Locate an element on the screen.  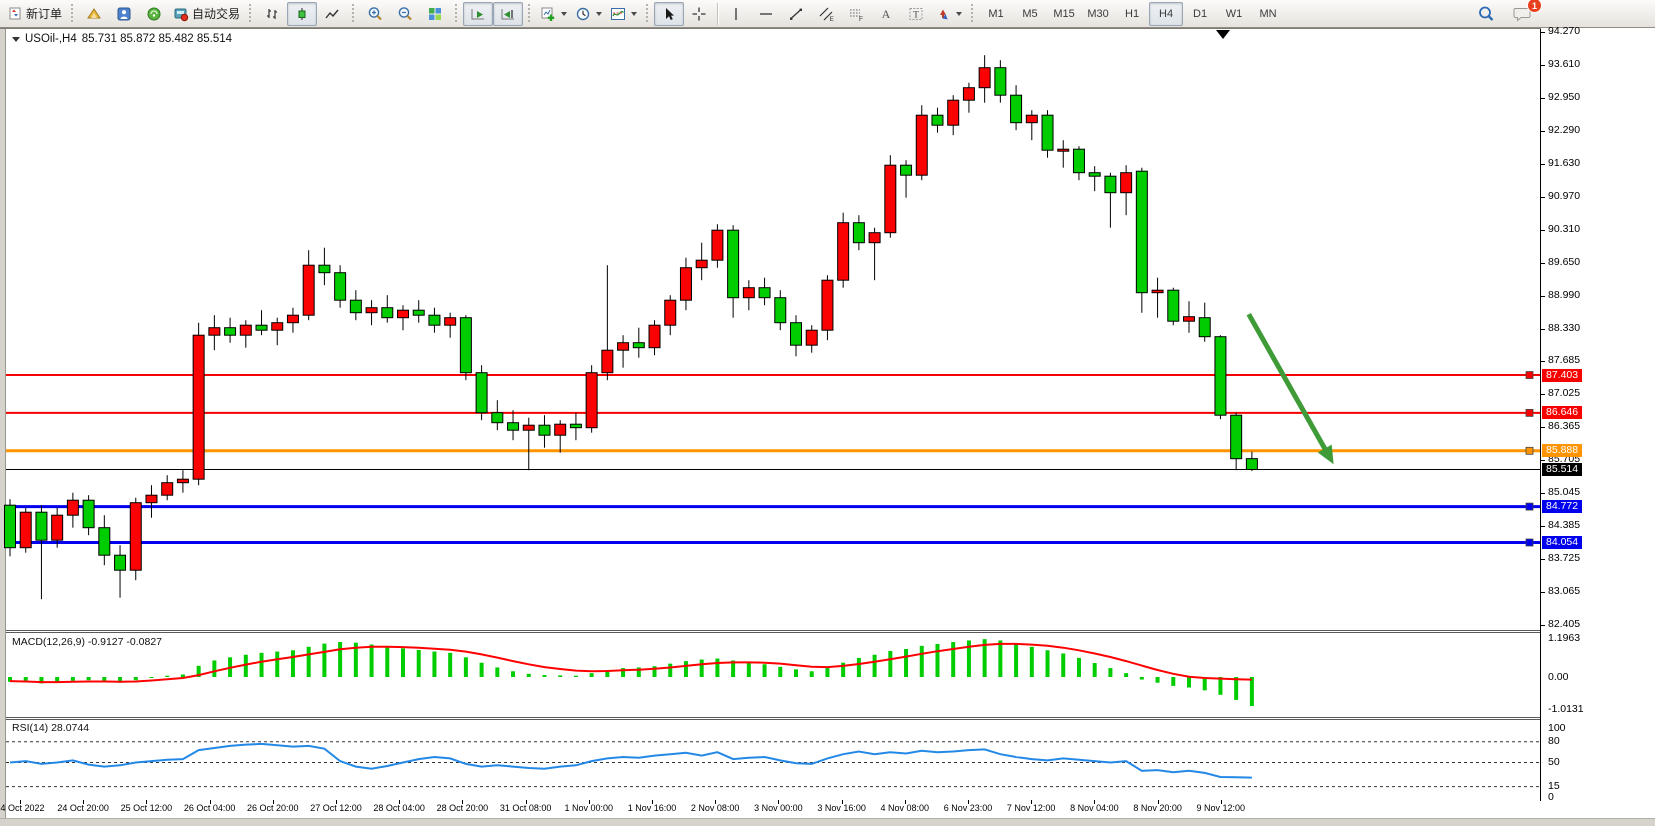
timeframe-h4: H4 is located at coordinates (1166, 13).